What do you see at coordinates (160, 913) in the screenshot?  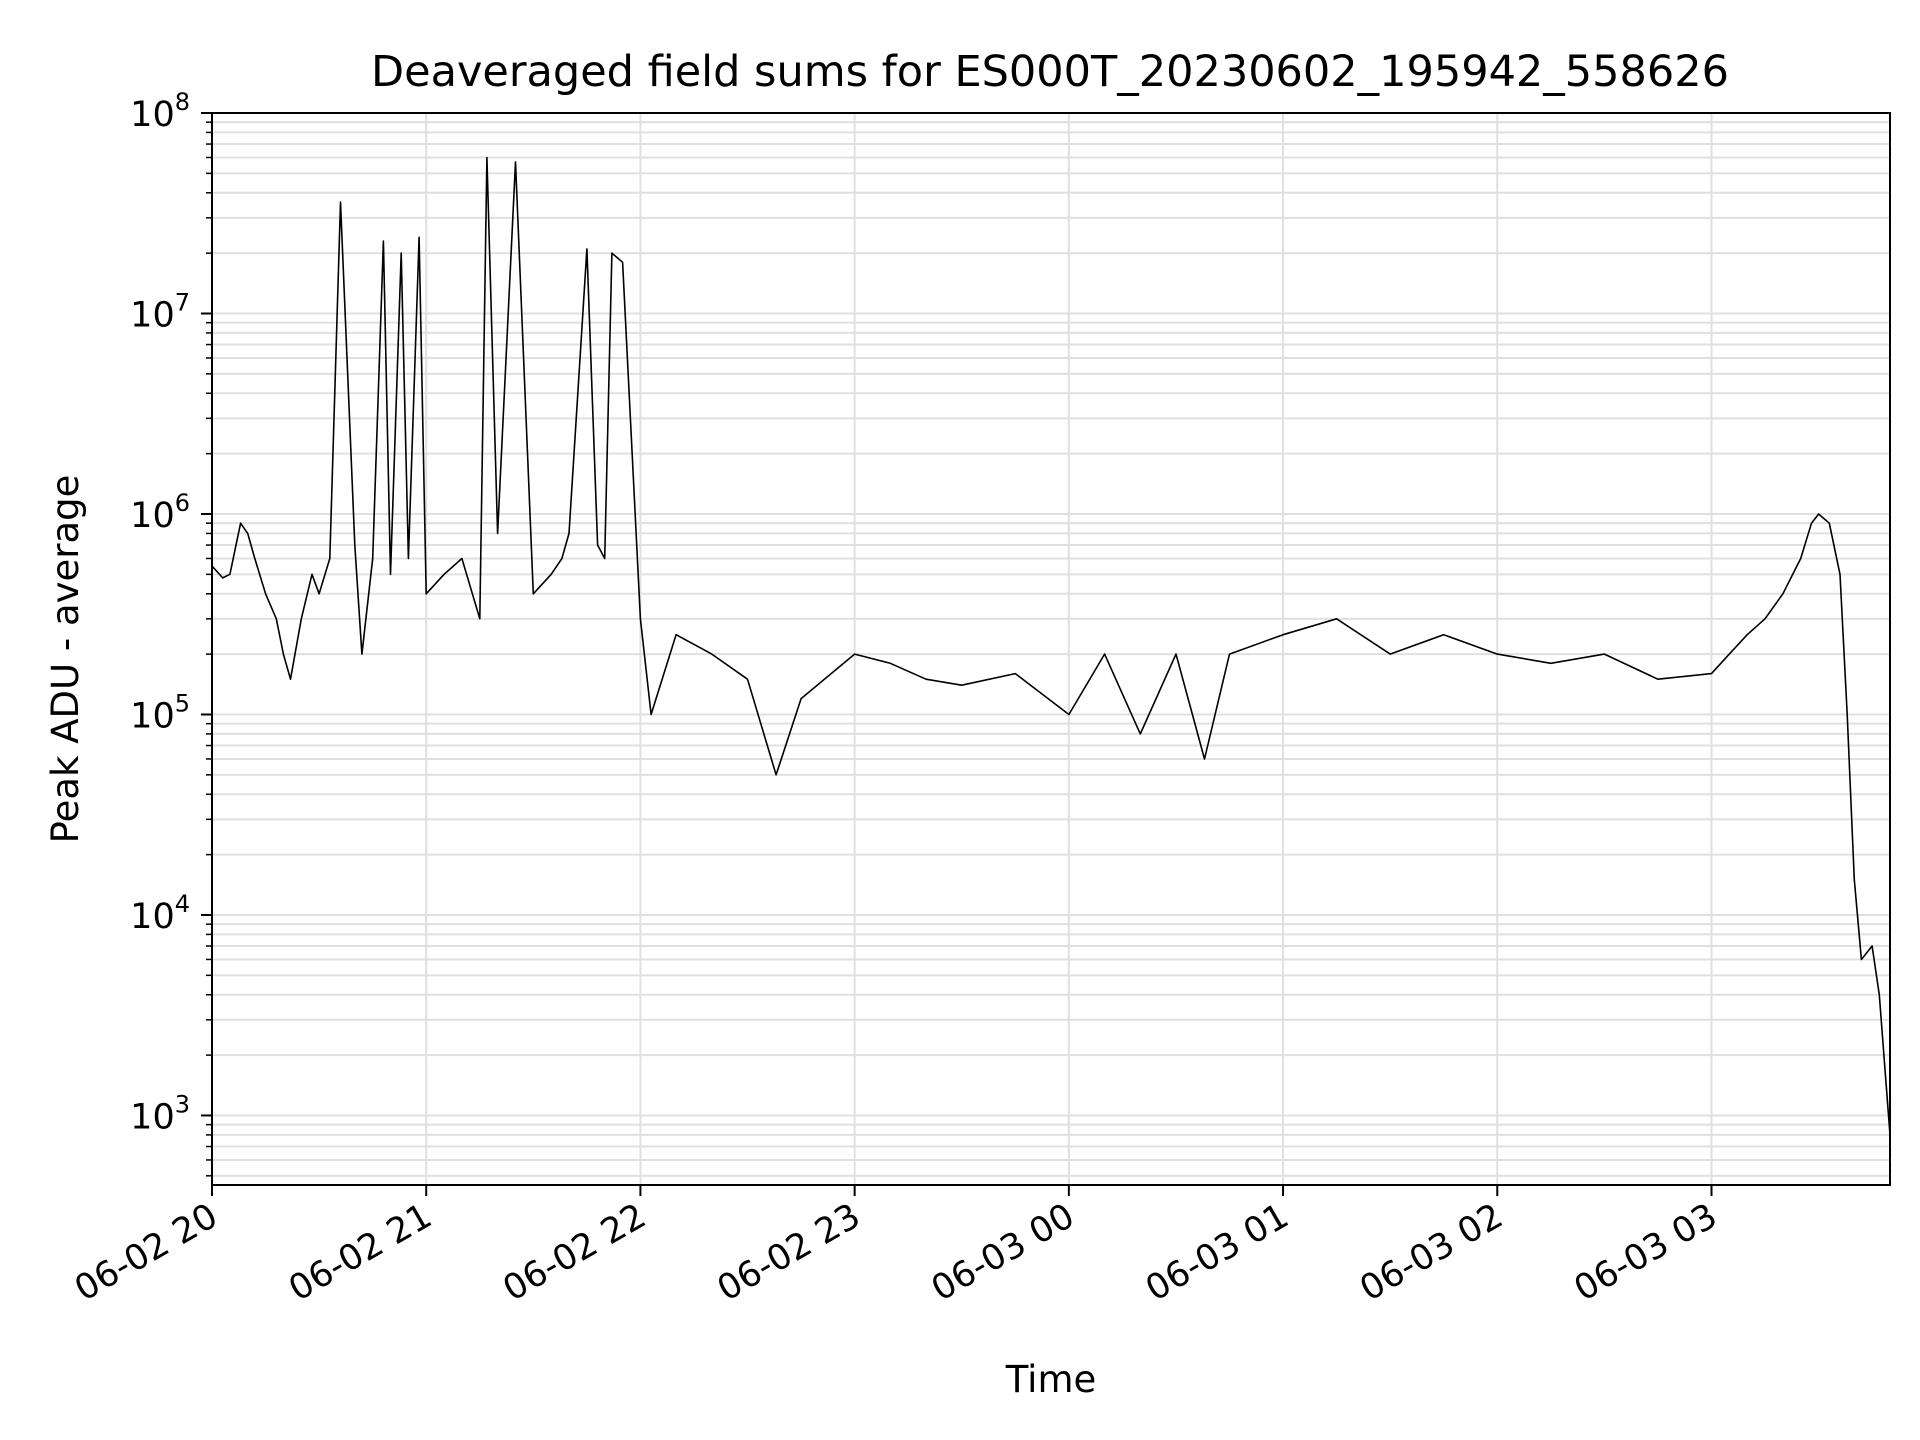 I see `y-tick-label: 10⁴` at bounding box center [160, 913].